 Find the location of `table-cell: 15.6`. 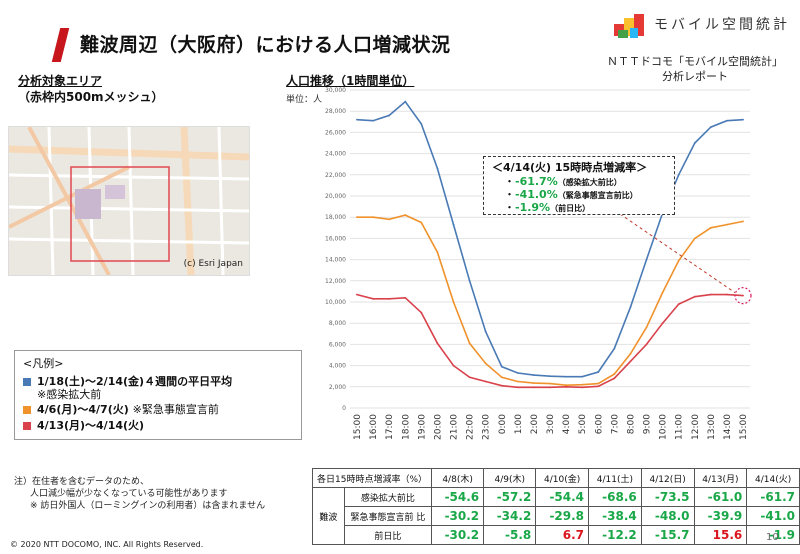

table-cell: 15.6 is located at coordinates (720, 535).